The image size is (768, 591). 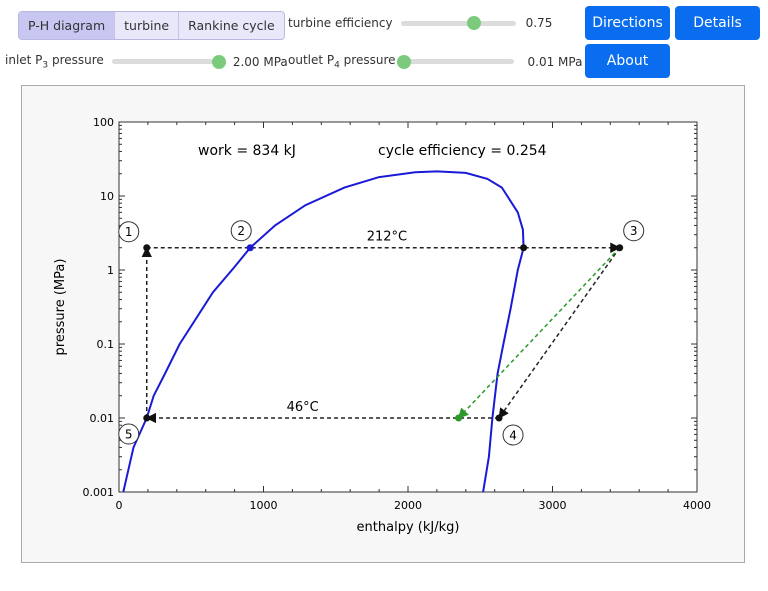 What do you see at coordinates (99, 492) in the screenshot?
I see `y-tick-label: 0.001` at bounding box center [99, 492].